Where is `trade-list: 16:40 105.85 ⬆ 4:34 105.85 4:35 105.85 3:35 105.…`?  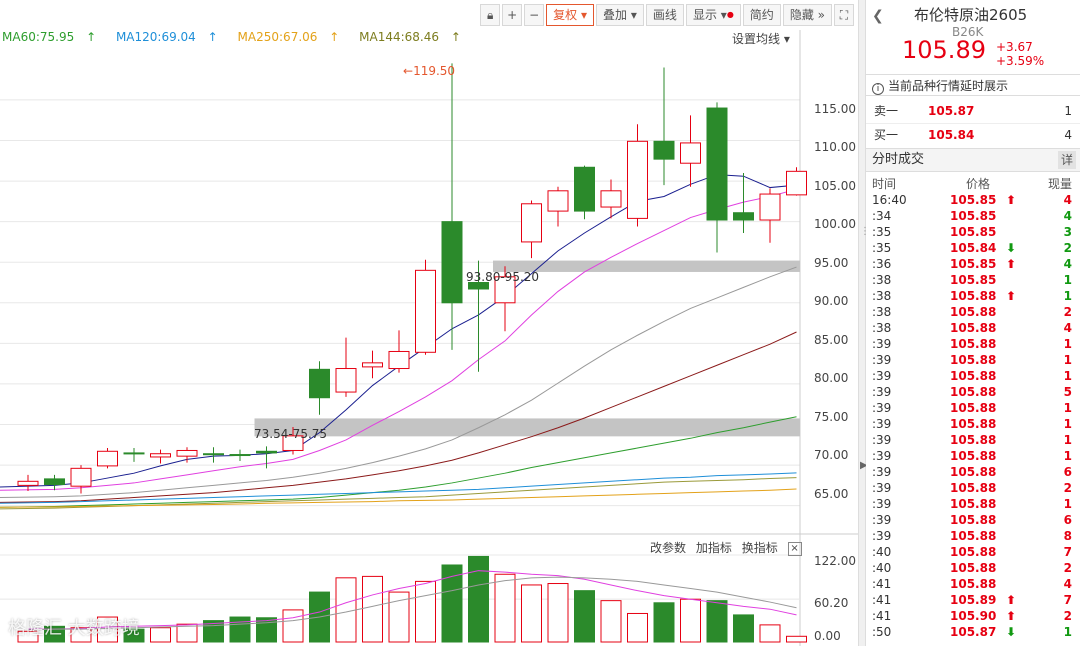 trade-list: 16:40 105.85 ⬆ 4:34 105.85 4:35 105.85 3:35 105.… is located at coordinates (973, 416).